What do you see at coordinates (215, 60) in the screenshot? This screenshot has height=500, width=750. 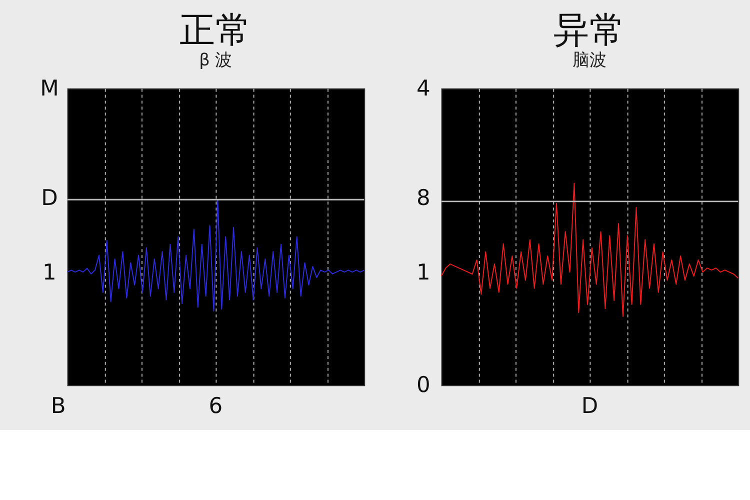 I see `chart-subtitle: β 波` at bounding box center [215, 60].